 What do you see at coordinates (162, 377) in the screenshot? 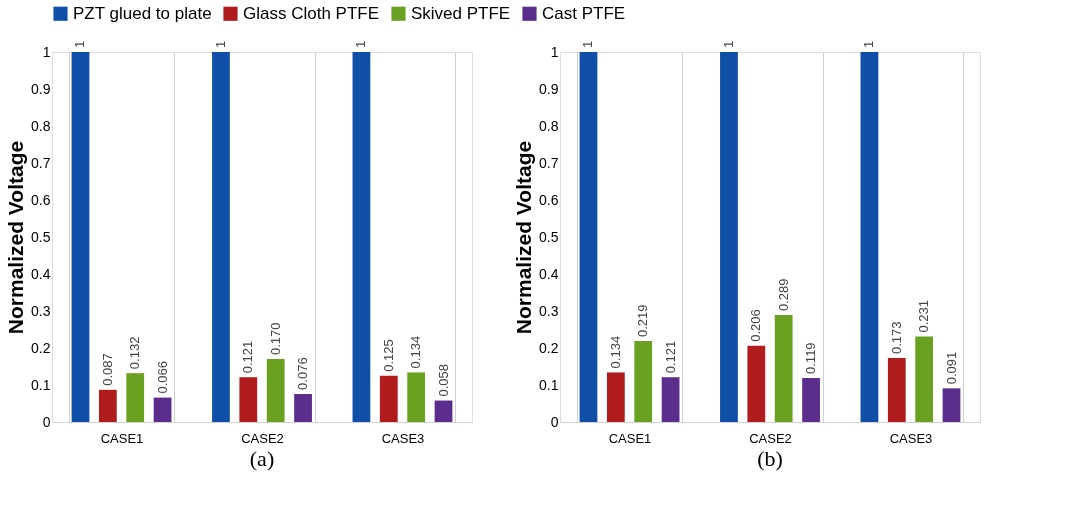
I see `data-label: 0.066` at bounding box center [162, 377].